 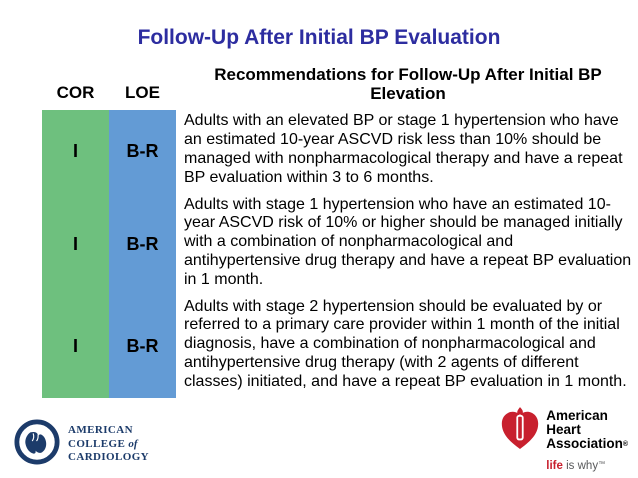 What do you see at coordinates (587, 430) in the screenshot?
I see `aha-logo-text: American Heart Association®` at bounding box center [587, 430].